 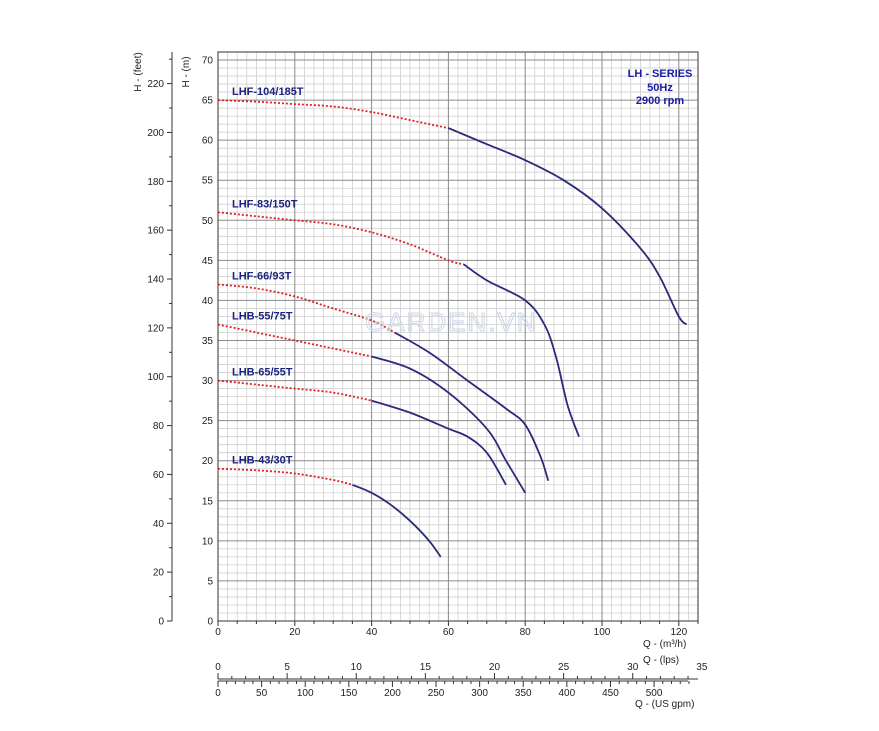 What do you see at coordinates (208, 101) in the screenshot?
I see `y-tick-label: 65` at bounding box center [208, 101].